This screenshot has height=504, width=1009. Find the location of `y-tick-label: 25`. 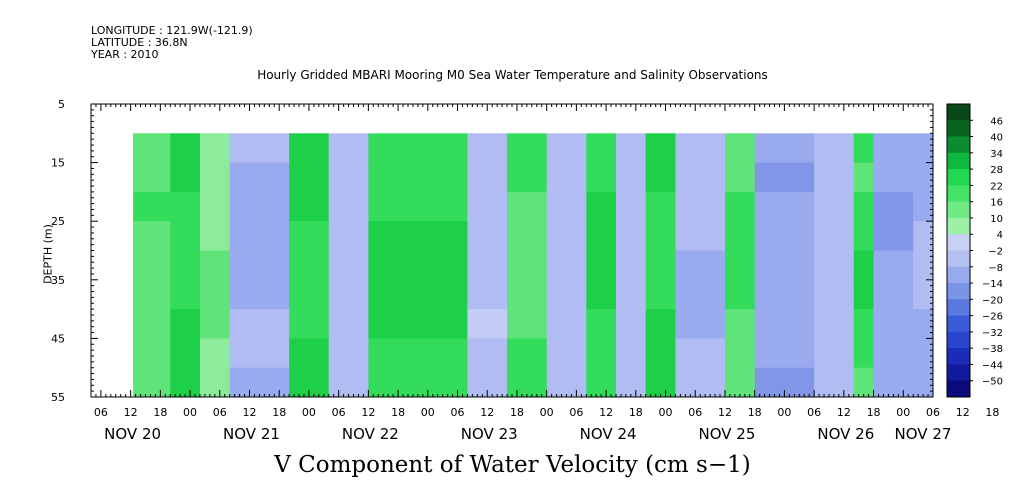

y-tick-label: 25 is located at coordinates (58, 221).